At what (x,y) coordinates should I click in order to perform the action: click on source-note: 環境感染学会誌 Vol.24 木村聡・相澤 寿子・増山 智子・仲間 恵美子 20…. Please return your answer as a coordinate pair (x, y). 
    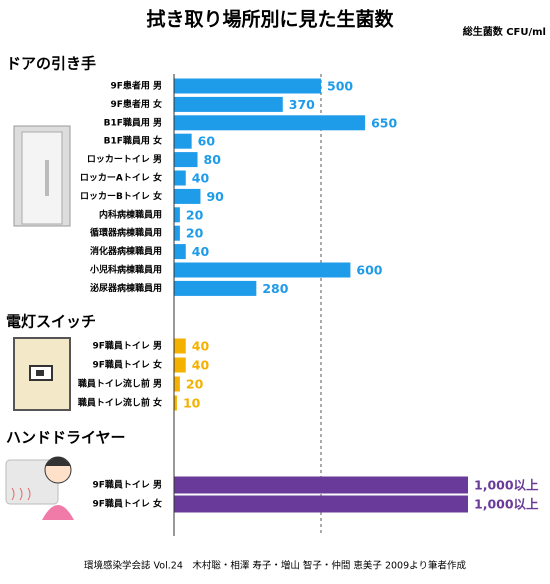
    Looking at the image, I should click on (275, 566).